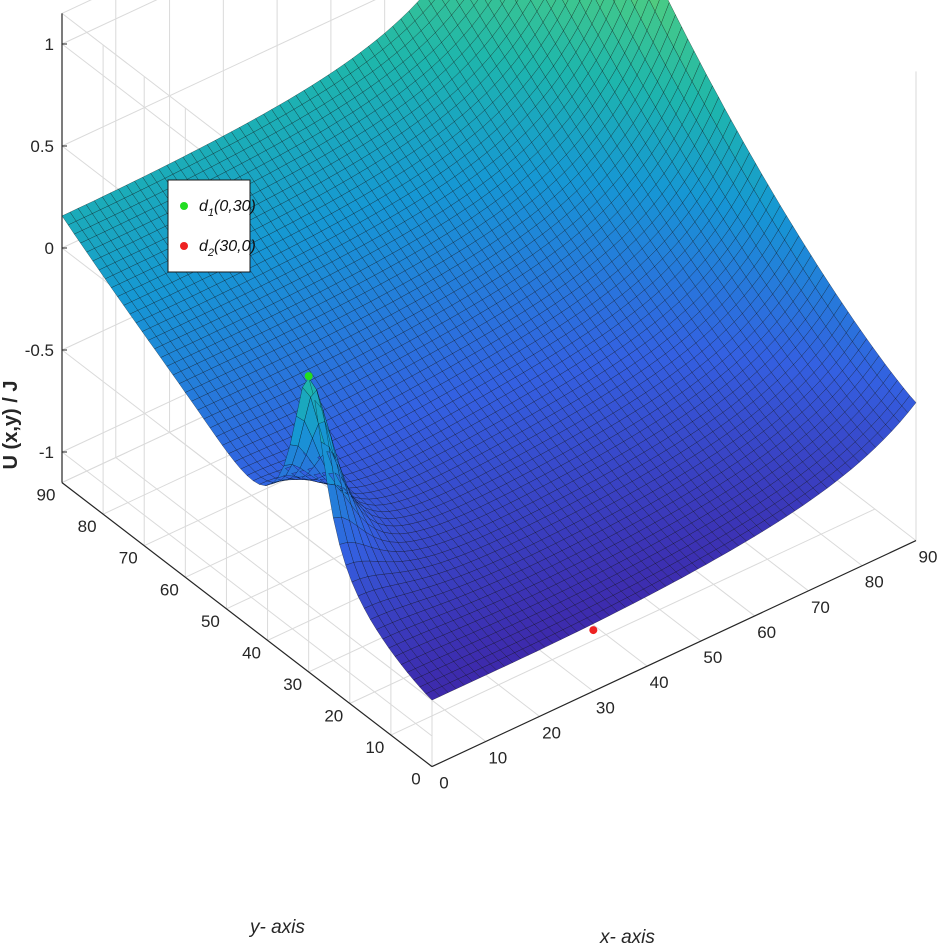 This screenshot has width=944, height=950. What do you see at coordinates (292, 684) in the screenshot?
I see `y-tick-label: 30` at bounding box center [292, 684].